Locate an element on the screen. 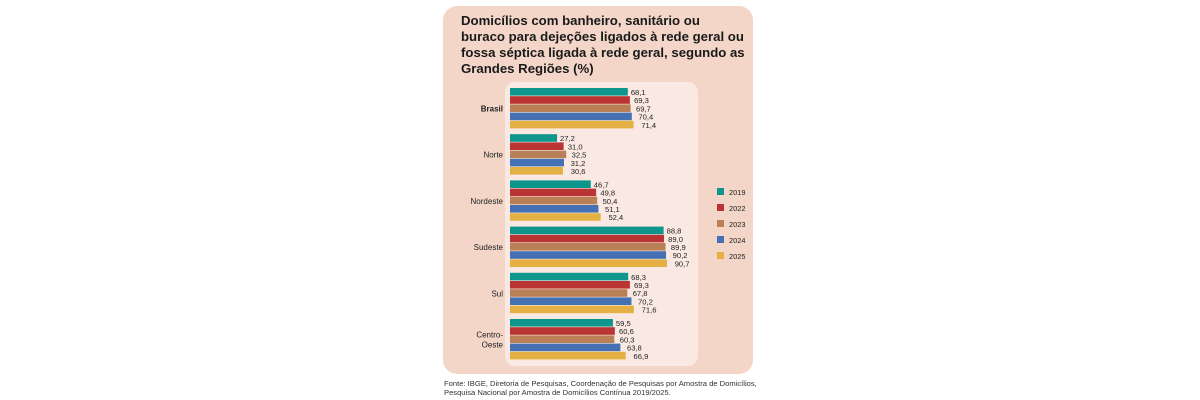 This screenshot has height=400, width=1200. data-label: 68,3 is located at coordinates (638, 277).